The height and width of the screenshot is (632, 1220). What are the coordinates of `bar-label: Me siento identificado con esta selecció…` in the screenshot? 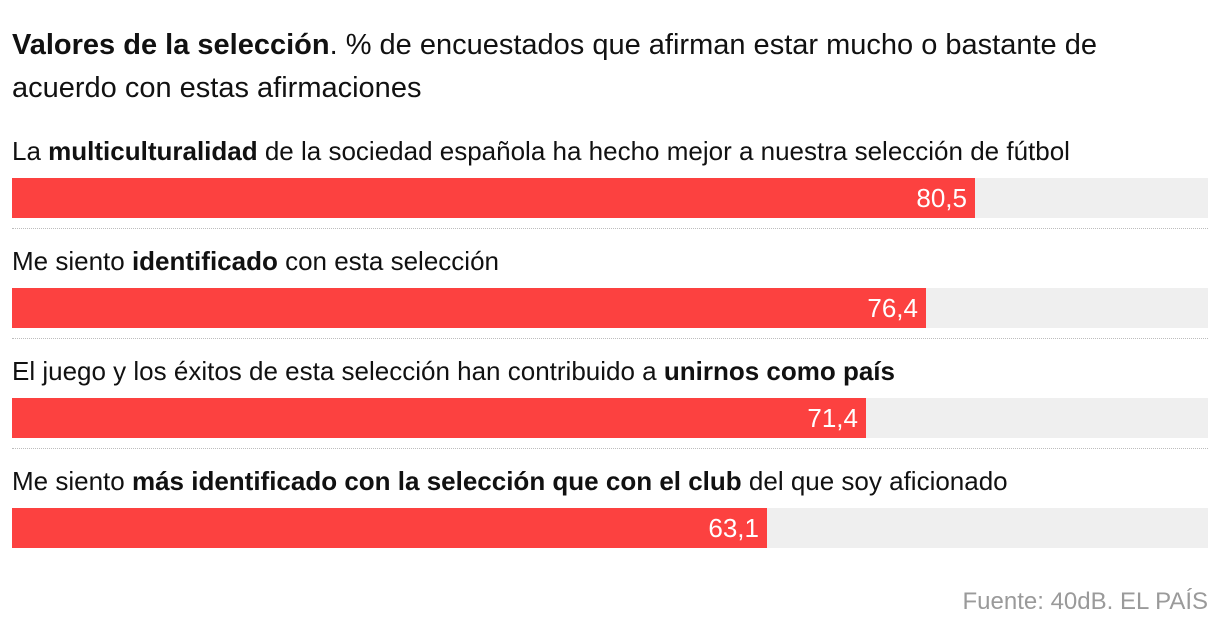 It's located at (255, 261).